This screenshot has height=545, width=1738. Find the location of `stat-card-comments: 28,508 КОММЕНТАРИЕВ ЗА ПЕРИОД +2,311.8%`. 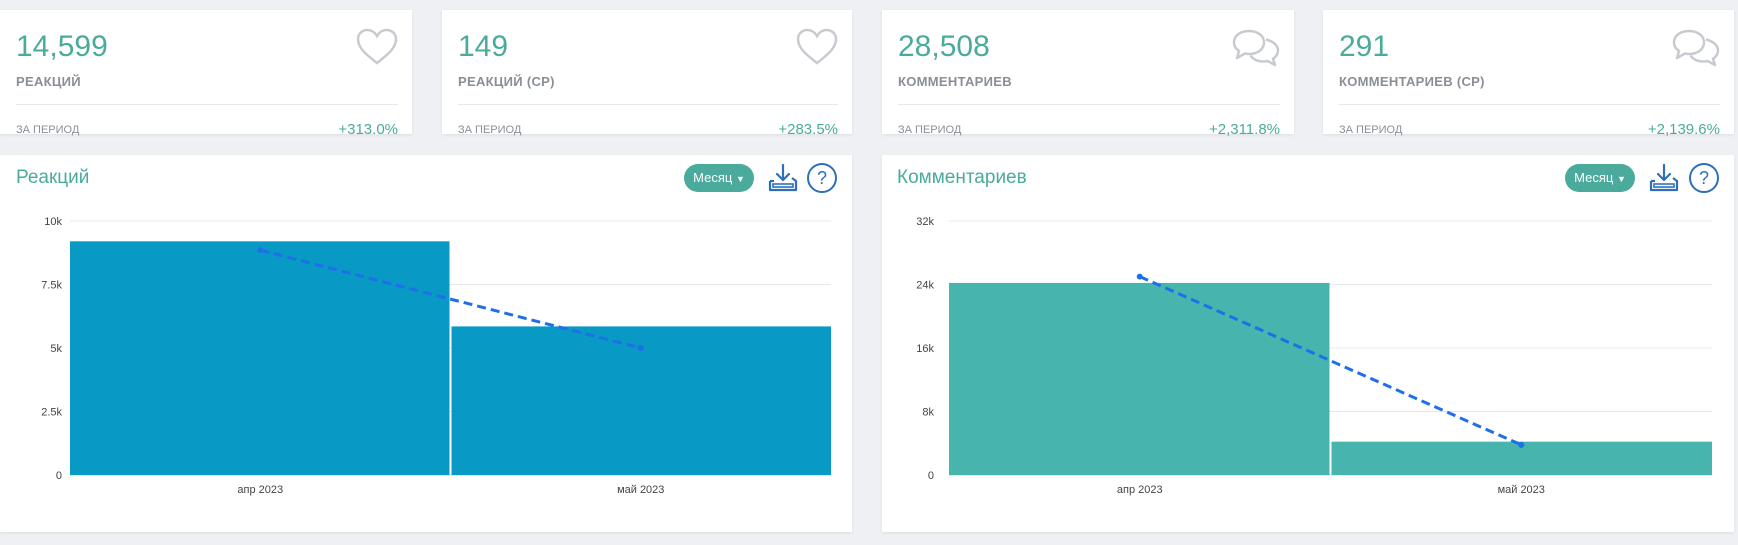

stat-card-comments: 28,508 КОММЕНТАРИЕВ ЗА ПЕРИОД +2,311.8% is located at coordinates (1088, 74).